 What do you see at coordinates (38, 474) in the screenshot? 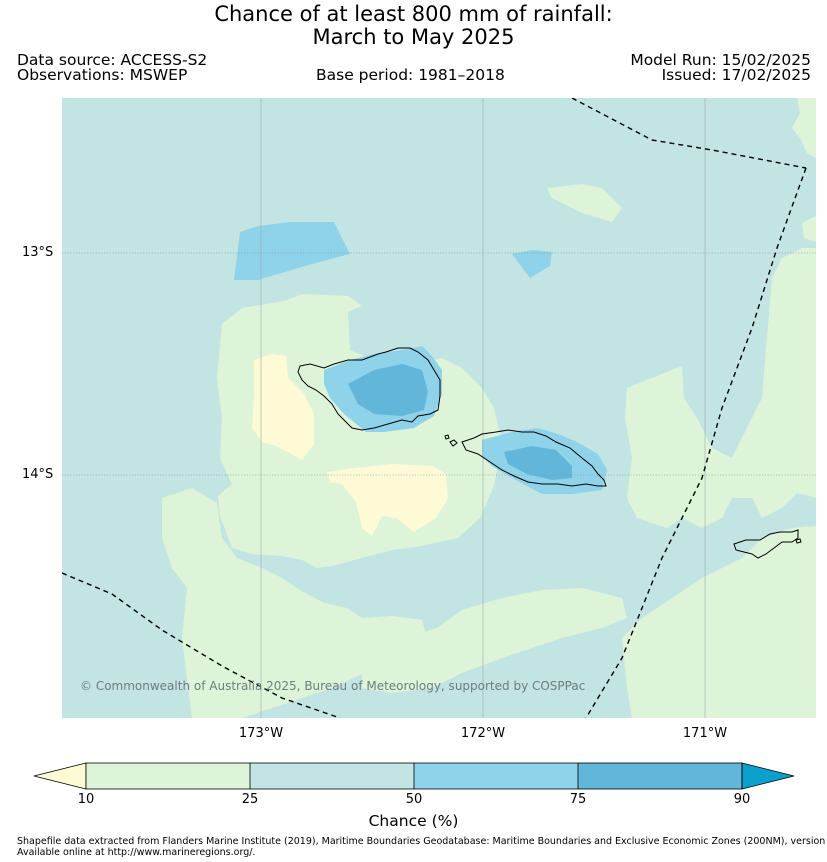
I see `lat-label-14s: 14°S` at bounding box center [38, 474].